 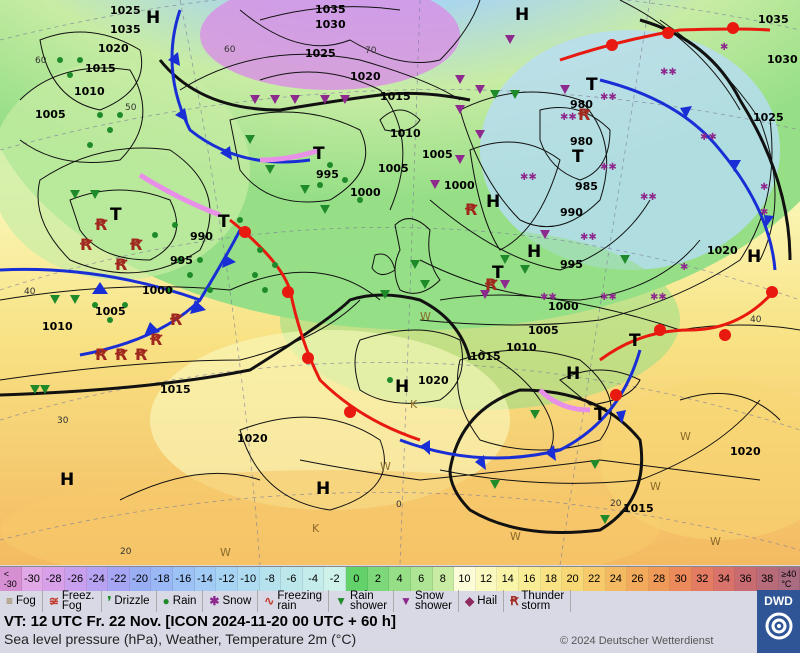 What do you see at coordinates (292, 579) in the screenshot?
I see `temperature-swatch: -6` at bounding box center [292, 579].